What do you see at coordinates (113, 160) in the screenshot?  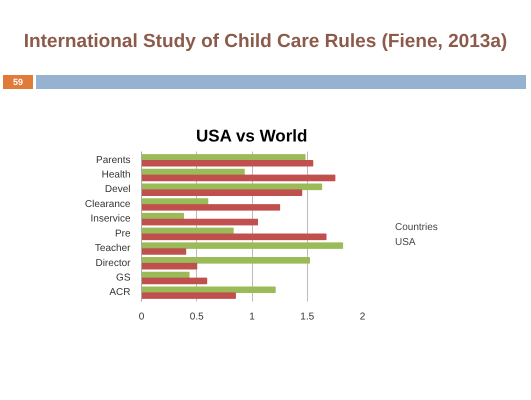 I see `y-tick-label: Parents` at bounding box center [113, 160].